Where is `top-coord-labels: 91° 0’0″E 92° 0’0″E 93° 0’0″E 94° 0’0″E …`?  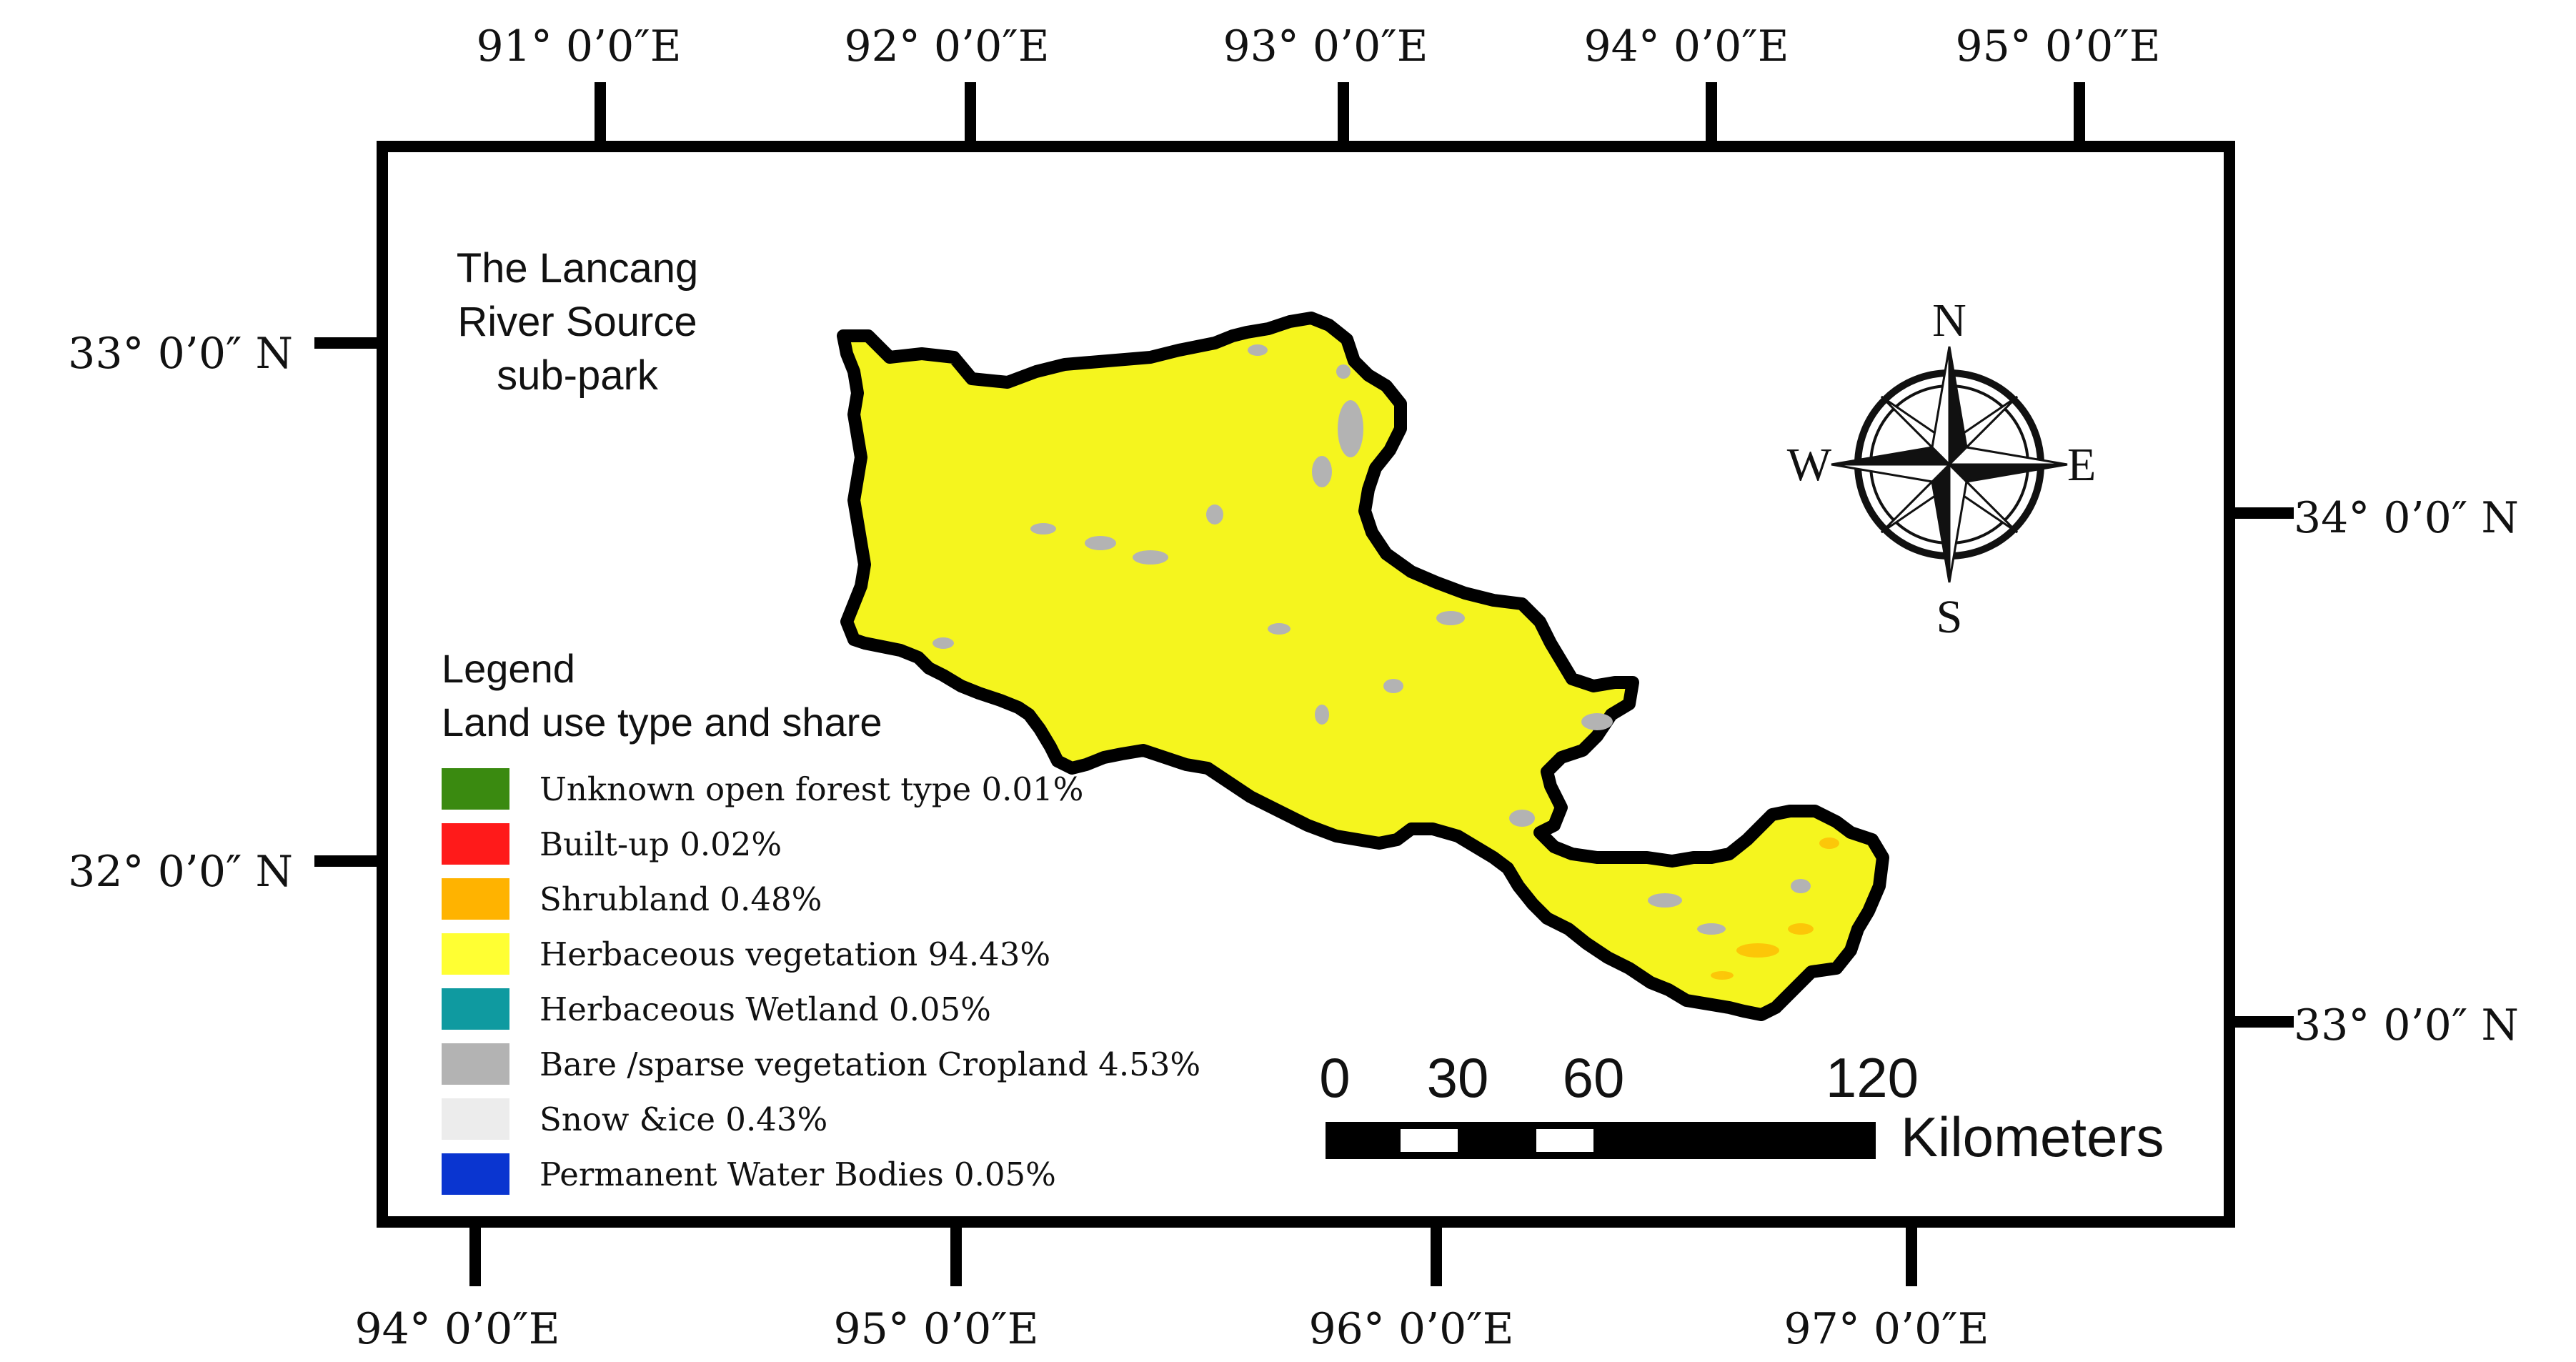
top-coord-labels: 91° 0’0″E 92° 0’0″E 93° 0’0″E 94° 0’0″E … is located at coordinates (1318, 46).